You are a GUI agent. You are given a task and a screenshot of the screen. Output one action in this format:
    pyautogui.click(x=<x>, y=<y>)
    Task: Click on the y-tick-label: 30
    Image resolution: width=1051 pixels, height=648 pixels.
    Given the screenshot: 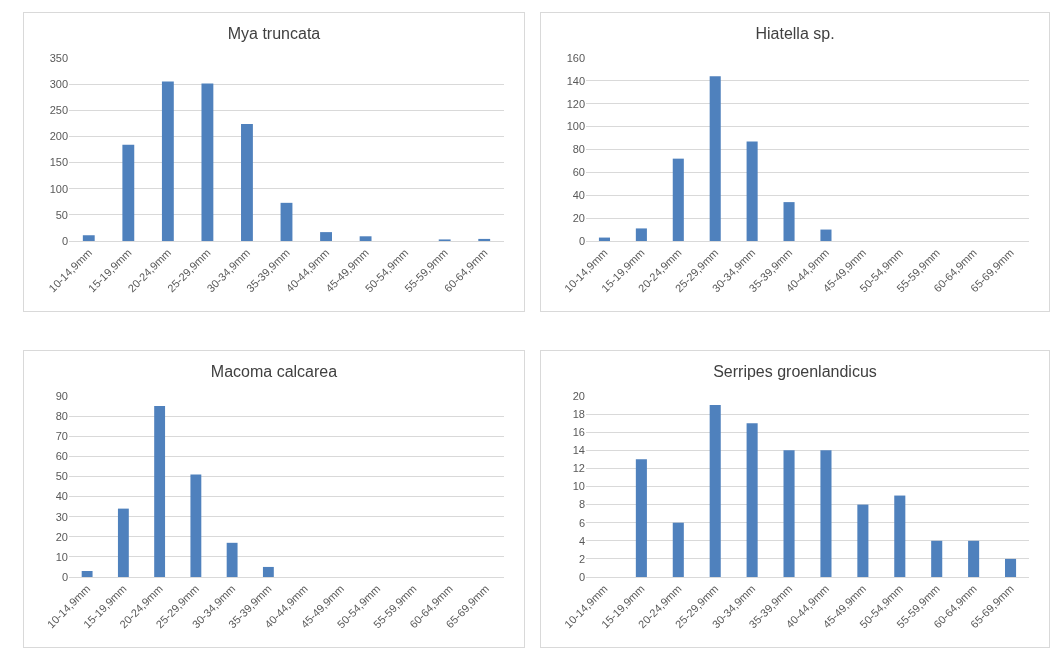 What is the action you would take?
    pyautogui.click(x=61, y=516)
    